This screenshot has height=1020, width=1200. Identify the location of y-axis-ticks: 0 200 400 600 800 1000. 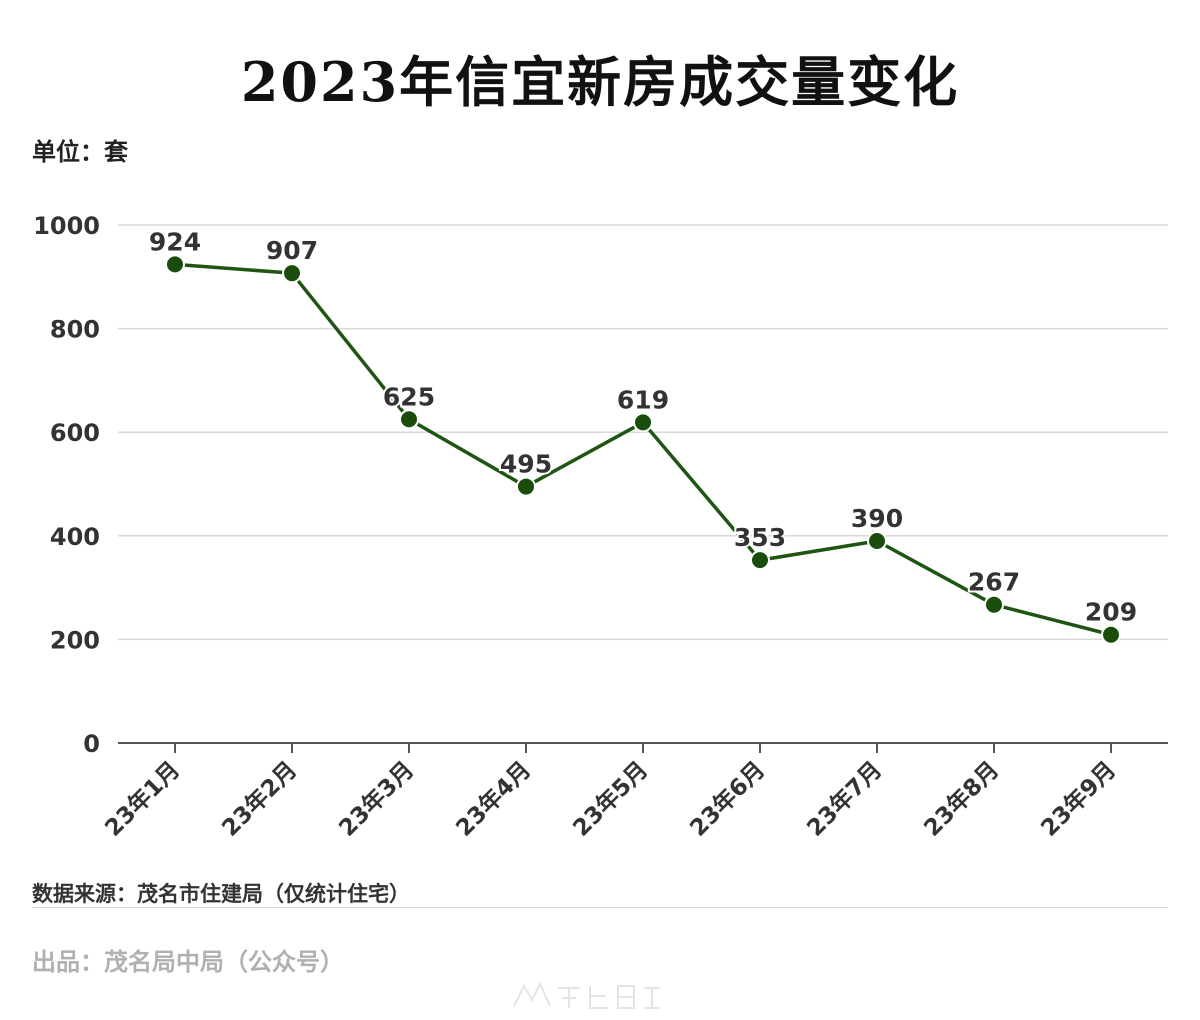
(66, 485).